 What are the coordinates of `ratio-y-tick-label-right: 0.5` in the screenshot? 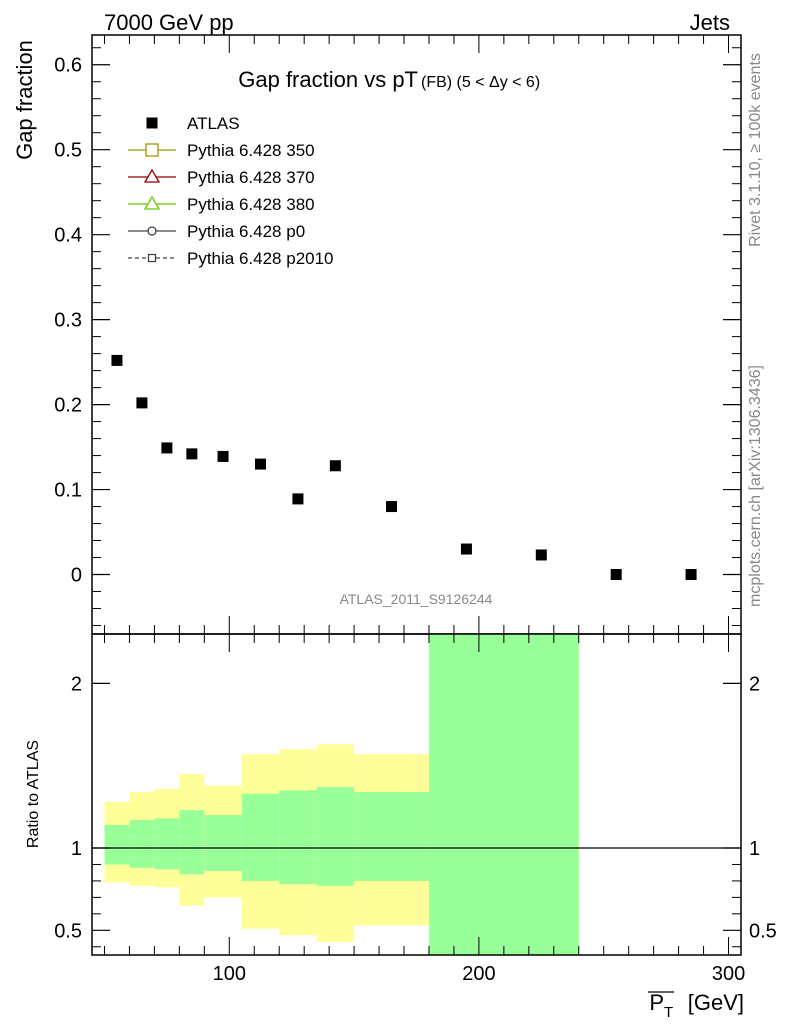 It's located at (763, 931).